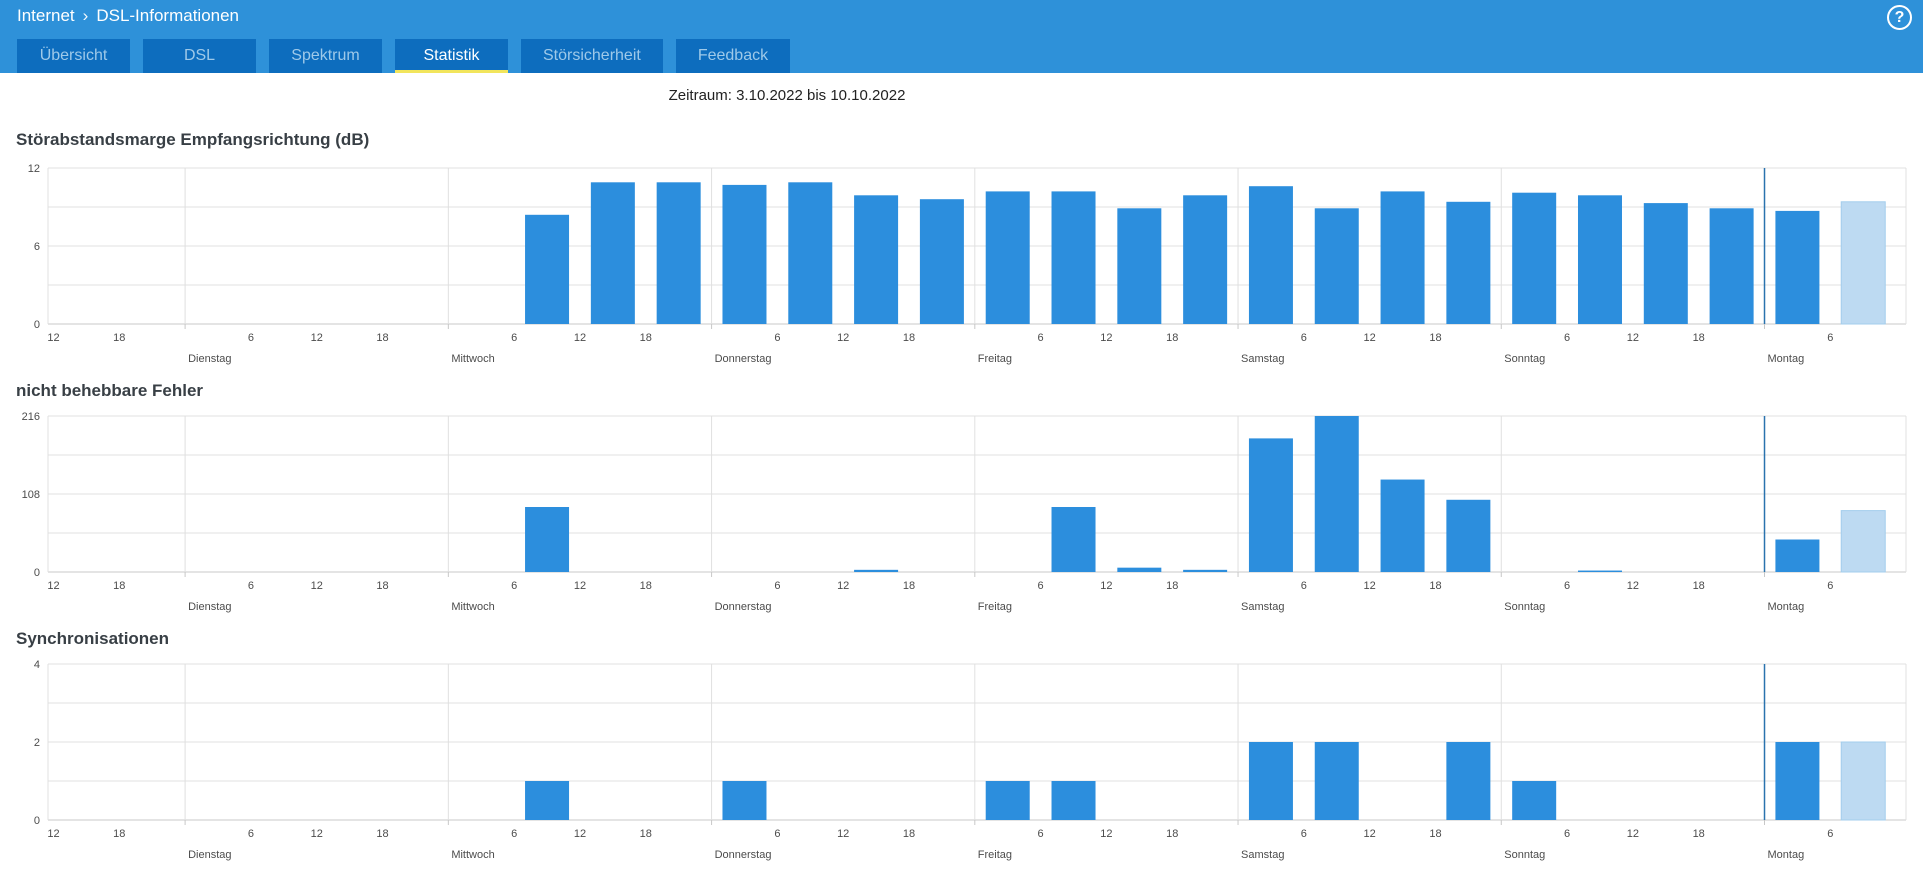 Image resolution: width=1923 pixels, height=886 pixels. Describe the element at coordinates (199, 56) in the screenshot. I see `tab-dsl: DSL` at that location.